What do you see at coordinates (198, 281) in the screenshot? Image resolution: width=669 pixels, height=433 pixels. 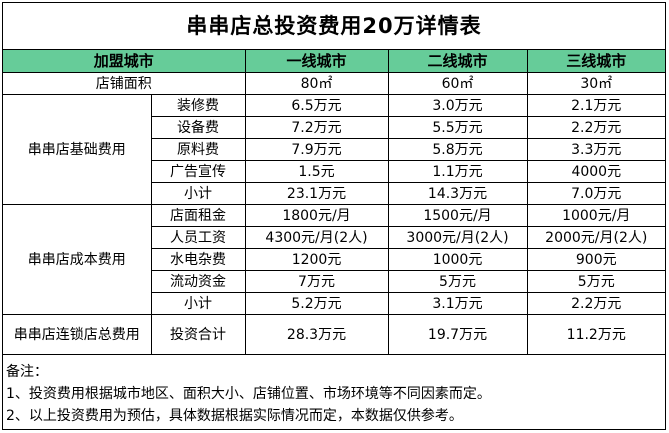 I see `item-cell: 流动资金` at bounding box center [198, 281].